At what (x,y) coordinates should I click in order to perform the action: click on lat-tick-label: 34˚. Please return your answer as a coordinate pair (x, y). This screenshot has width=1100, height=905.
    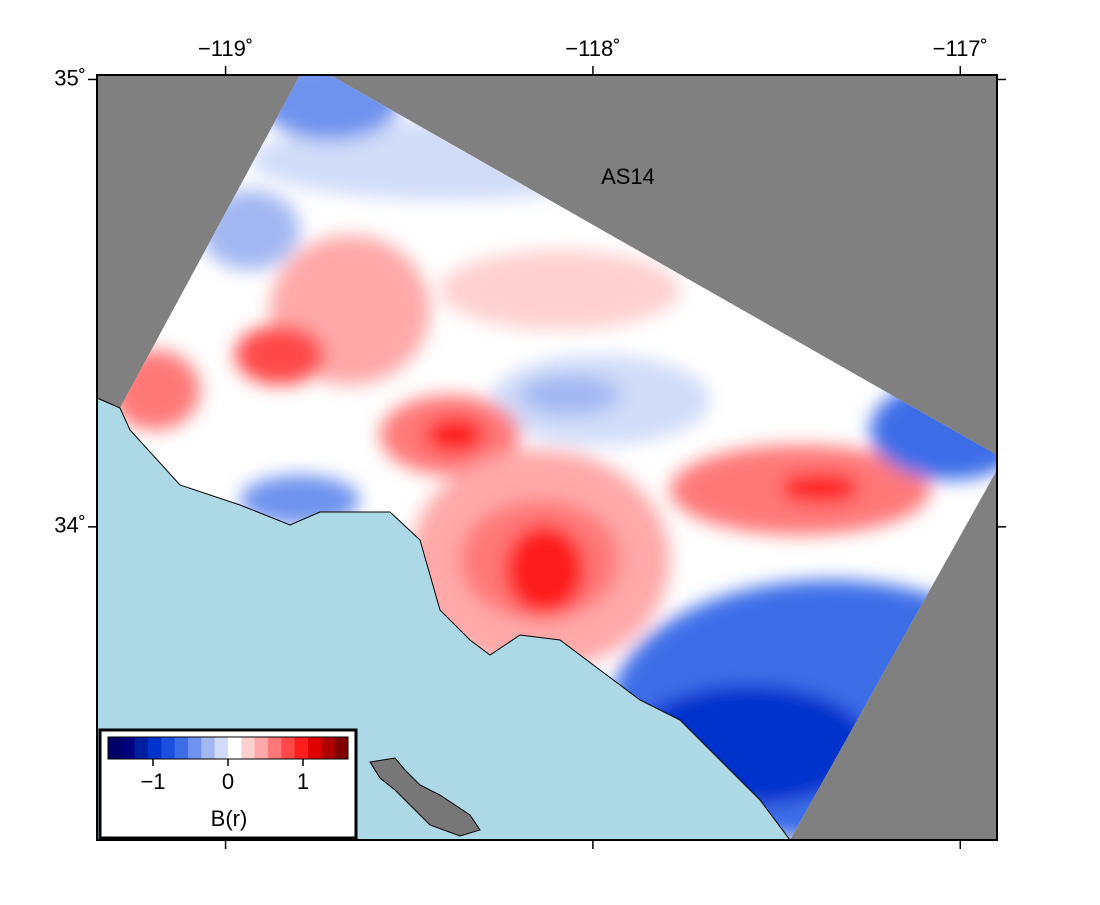
    Looking at the image, I should click on (70, 525).